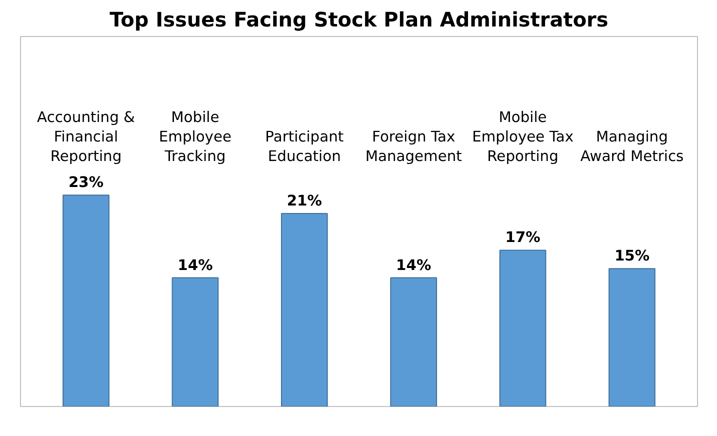 The height and width of the screenshot is (436, 717). What do you see at coordinates (86, 183) in the screenshot?
I see `data-label: 23%` at bounding box center [86, 183].